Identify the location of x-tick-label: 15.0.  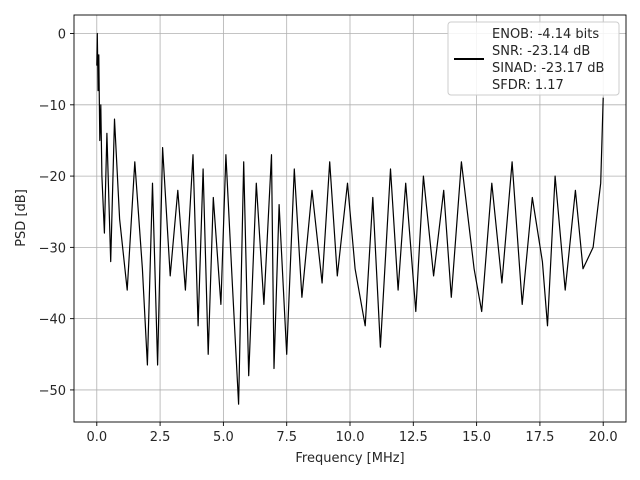
(476, 437).